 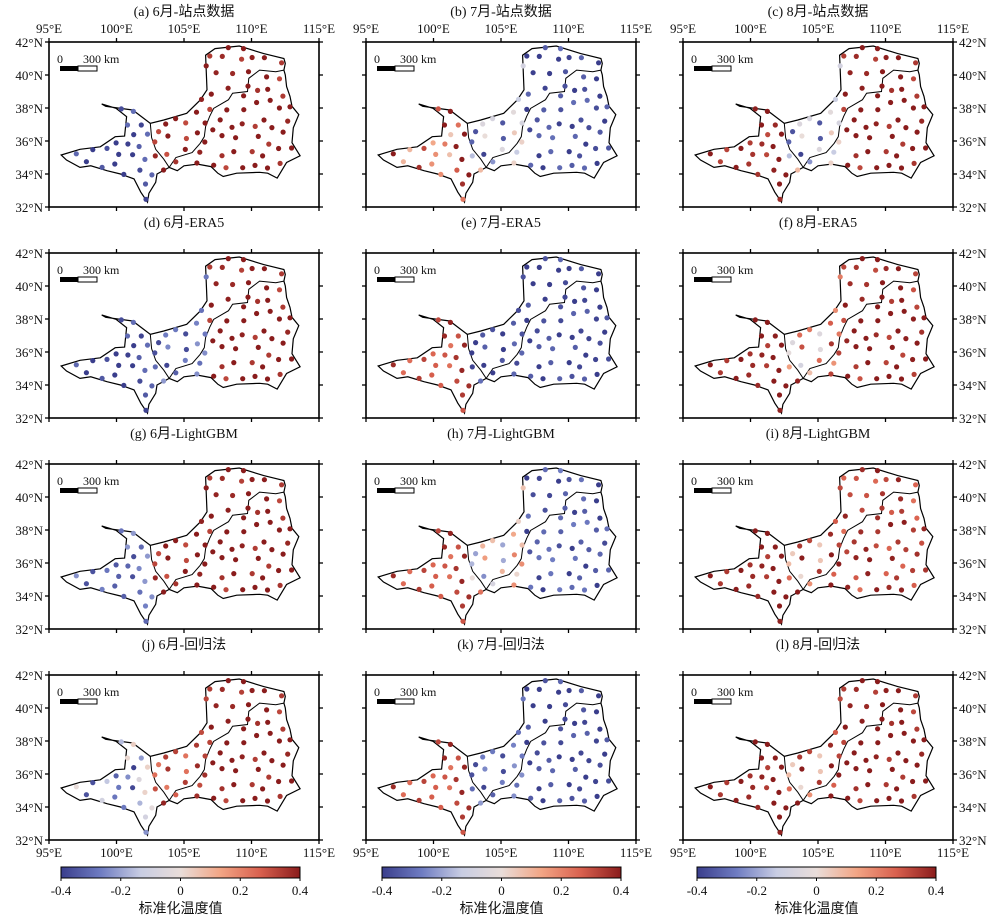 I want to click on y-tick-label-right: 32°N, so click(x=973, y=418).